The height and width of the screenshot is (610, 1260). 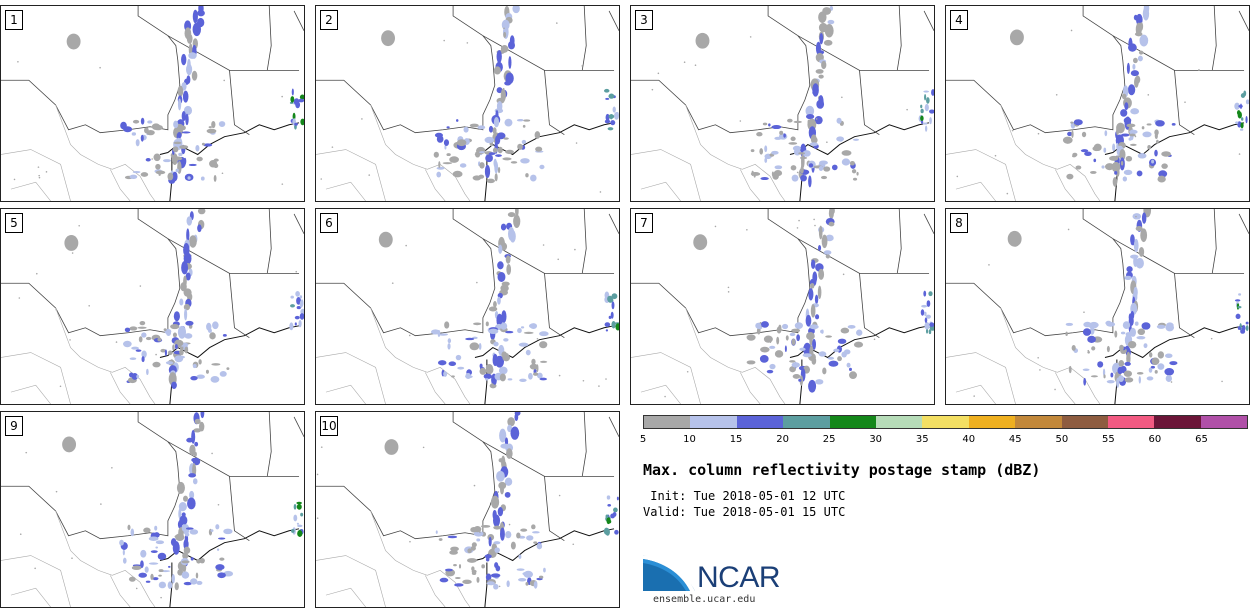 What do you see at coordinates (669, 573) in the screenshot?
I see `ncar-swoosh-icon` at bounding box center [669, 573].